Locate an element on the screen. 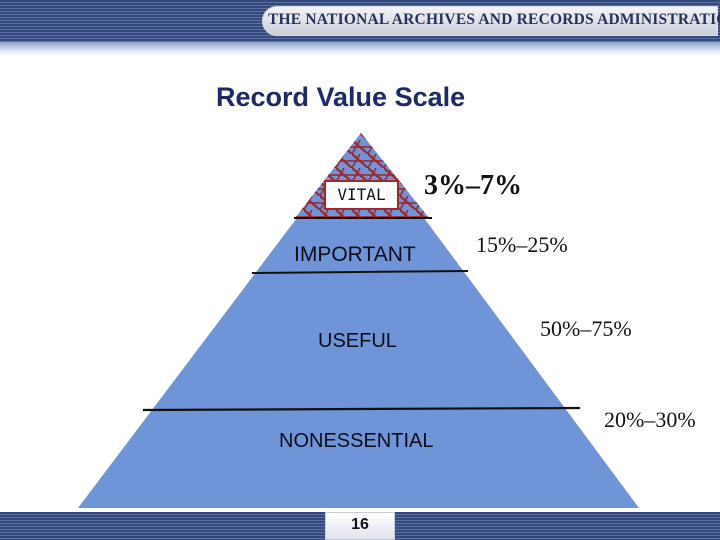 Image resolution: width=720 pixels, height=540 pixels. divider-useful-nonessential is located at coordinates (361, 409).